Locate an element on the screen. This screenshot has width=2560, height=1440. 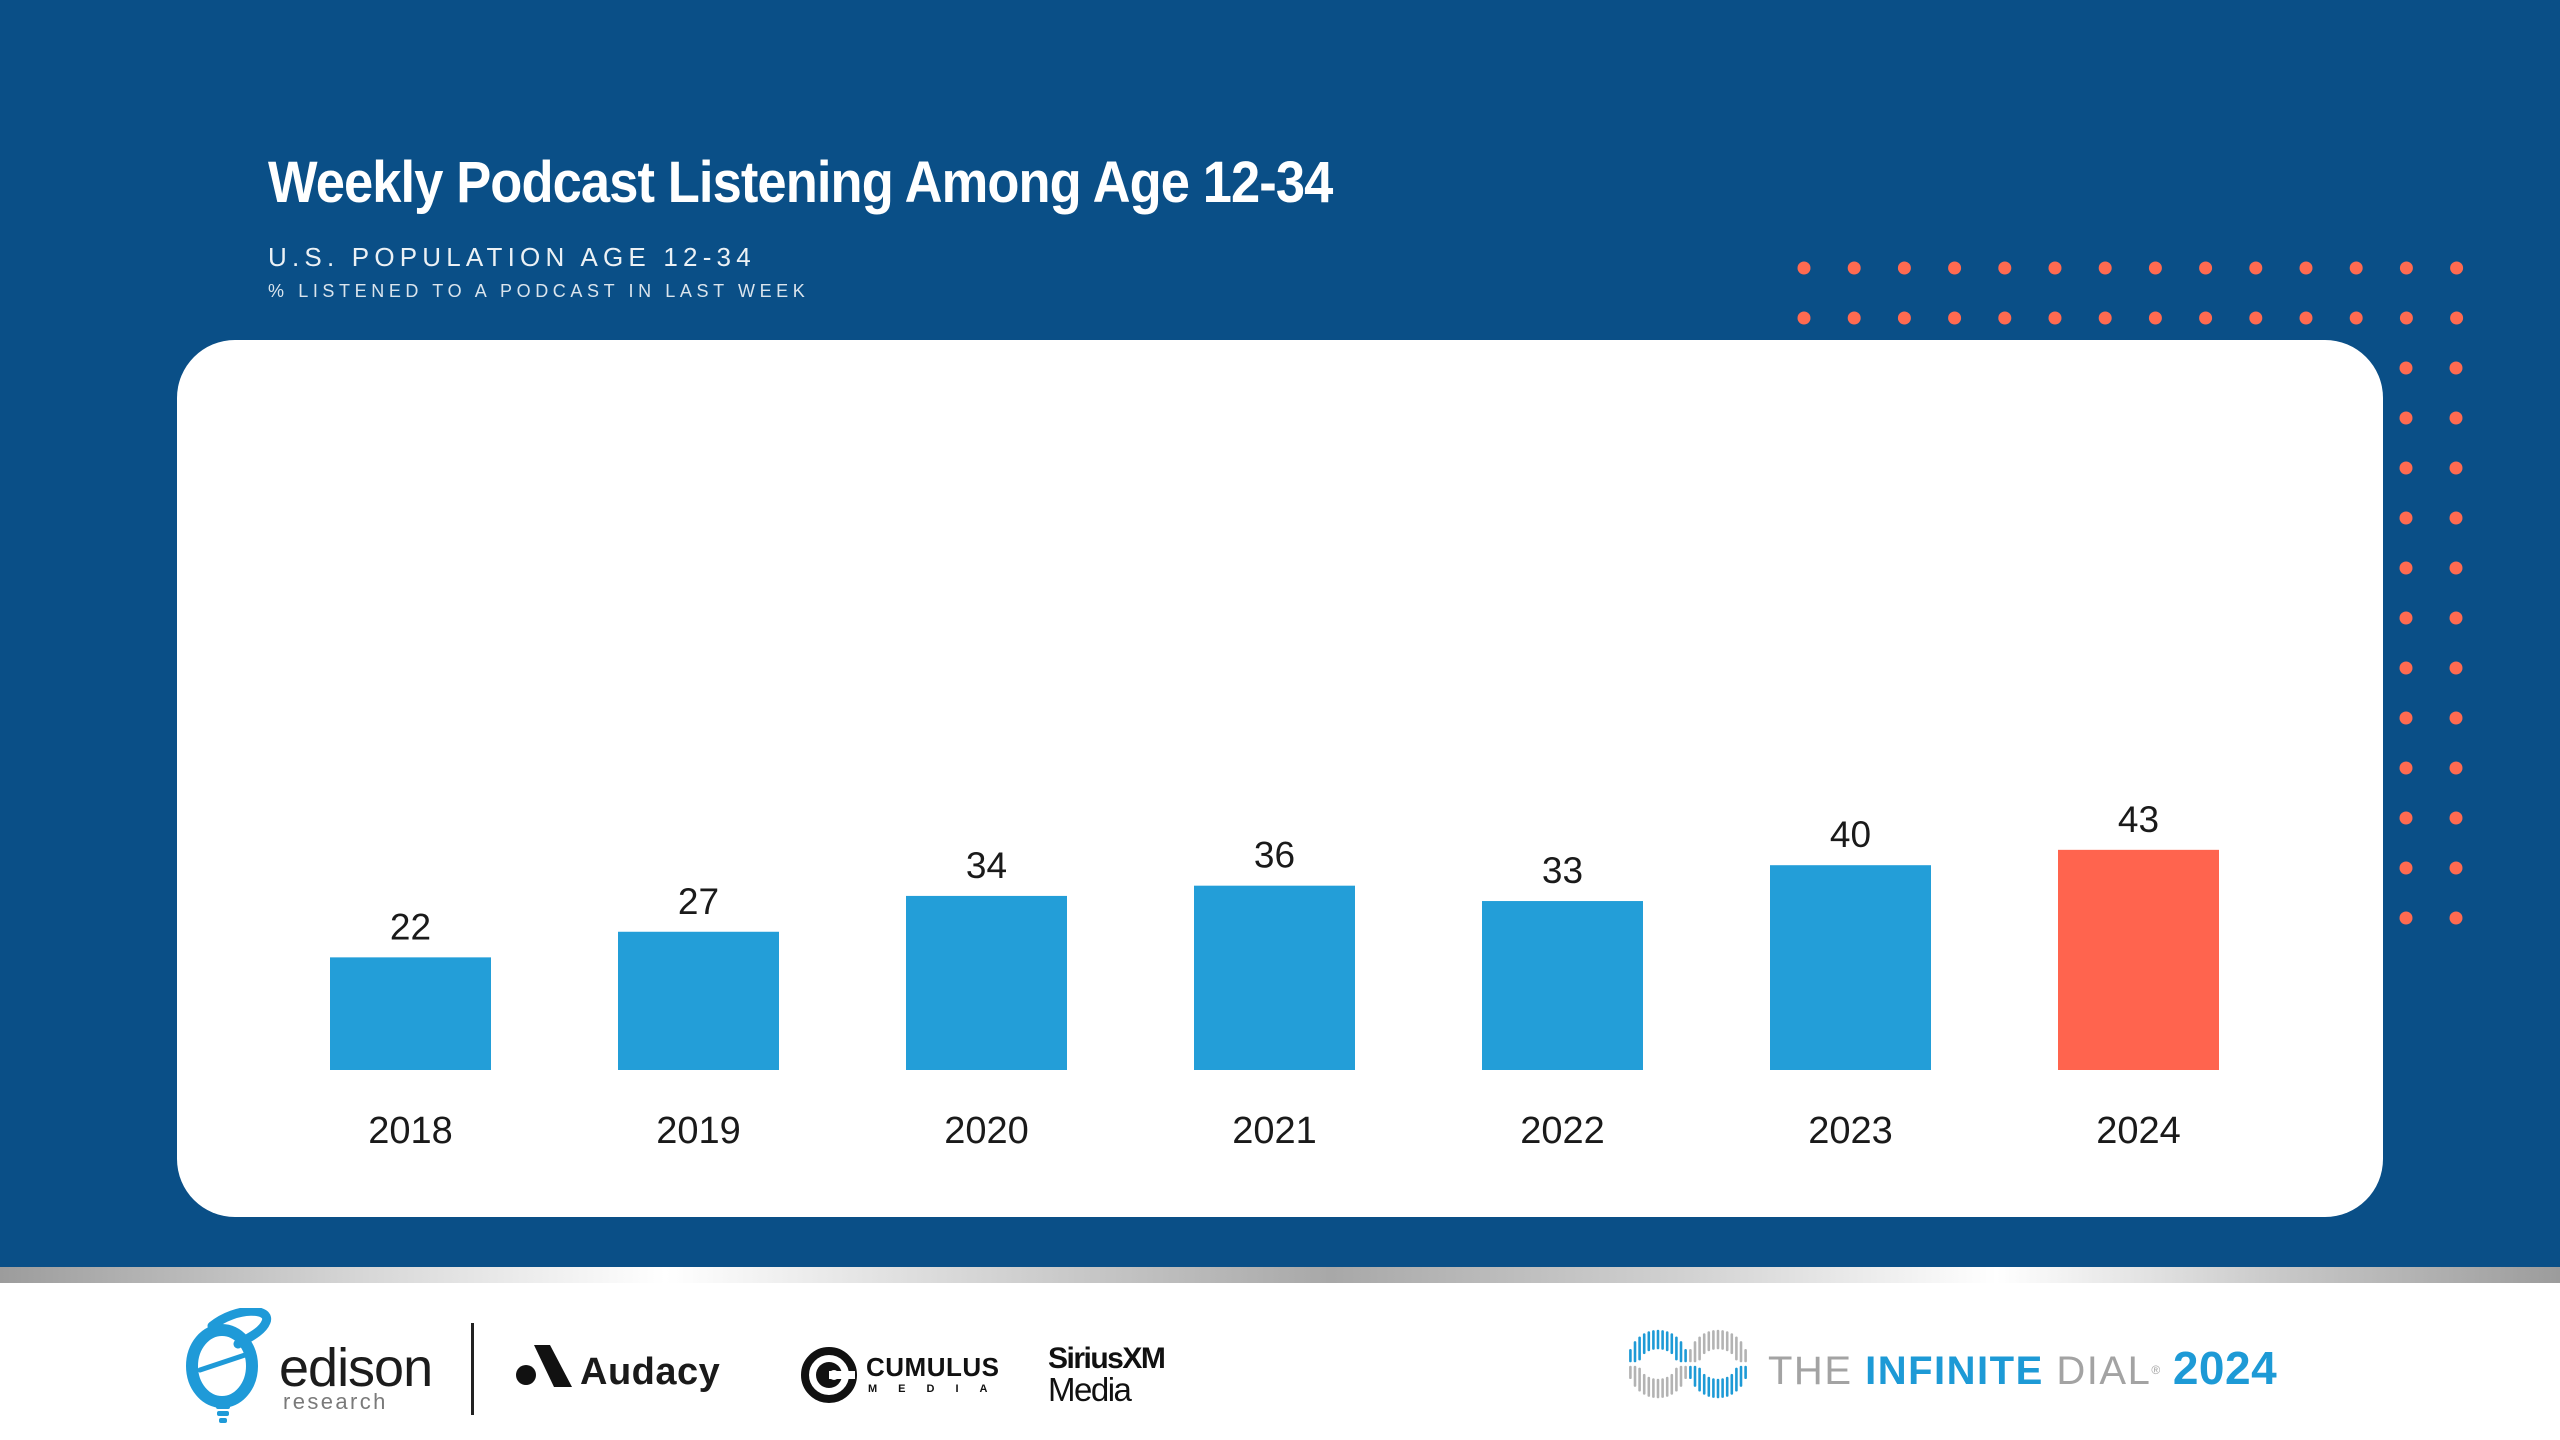
edison-research-text: research is located at coordinates (335, 1401).